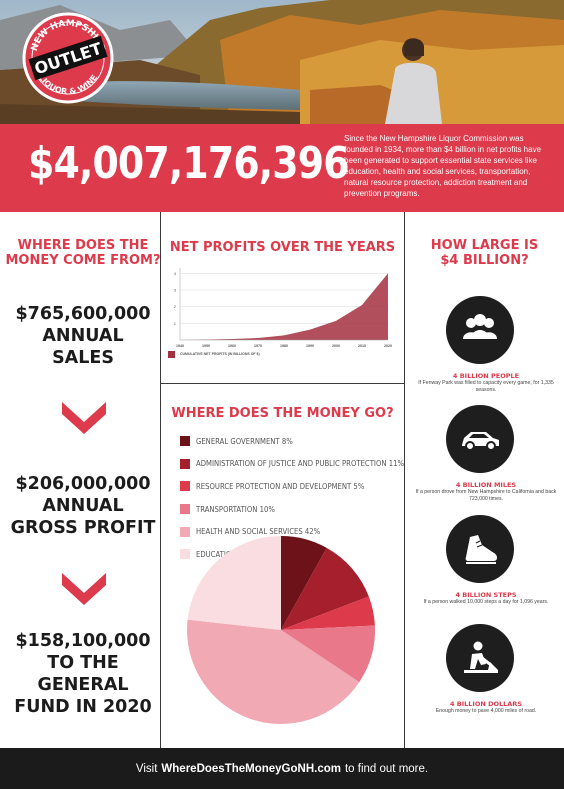  What do you see at coordinates (189, 163) in the screenshot?
I see `total-profit-amount: $4,007,176,396` at bounding box center [189, 163].